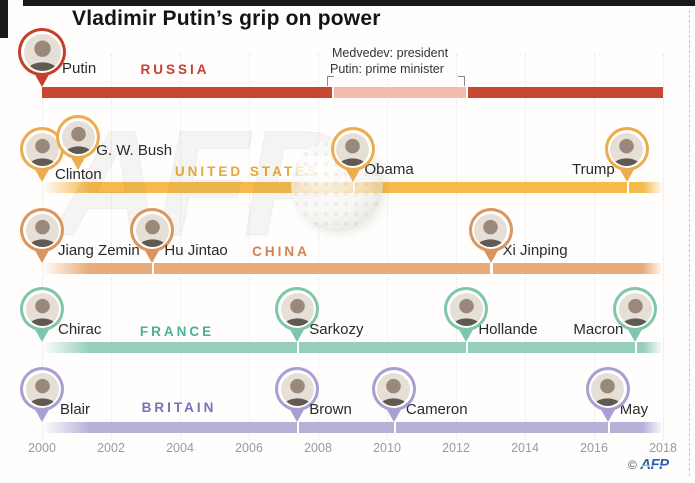 This screenshot has width=695, height=483. What do you see at coordinates (336, 329) in the screenshot?
I see `leader-label-sarkozy: Sarkozy` at bounding box center [336, 329].